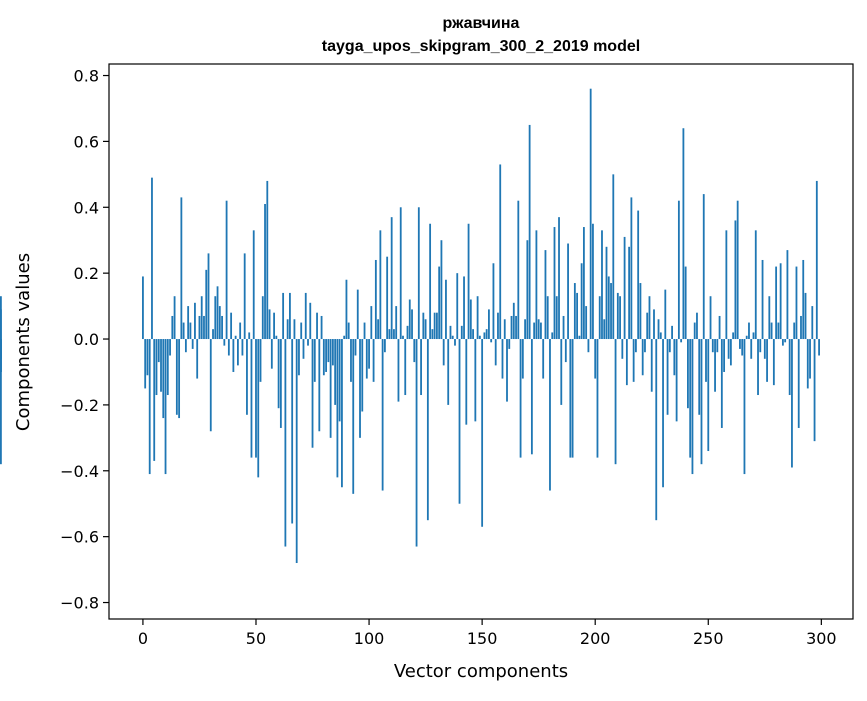 The image size is (867, 701). I want to click on y-tick-label: −0.8, so click(79, 603).